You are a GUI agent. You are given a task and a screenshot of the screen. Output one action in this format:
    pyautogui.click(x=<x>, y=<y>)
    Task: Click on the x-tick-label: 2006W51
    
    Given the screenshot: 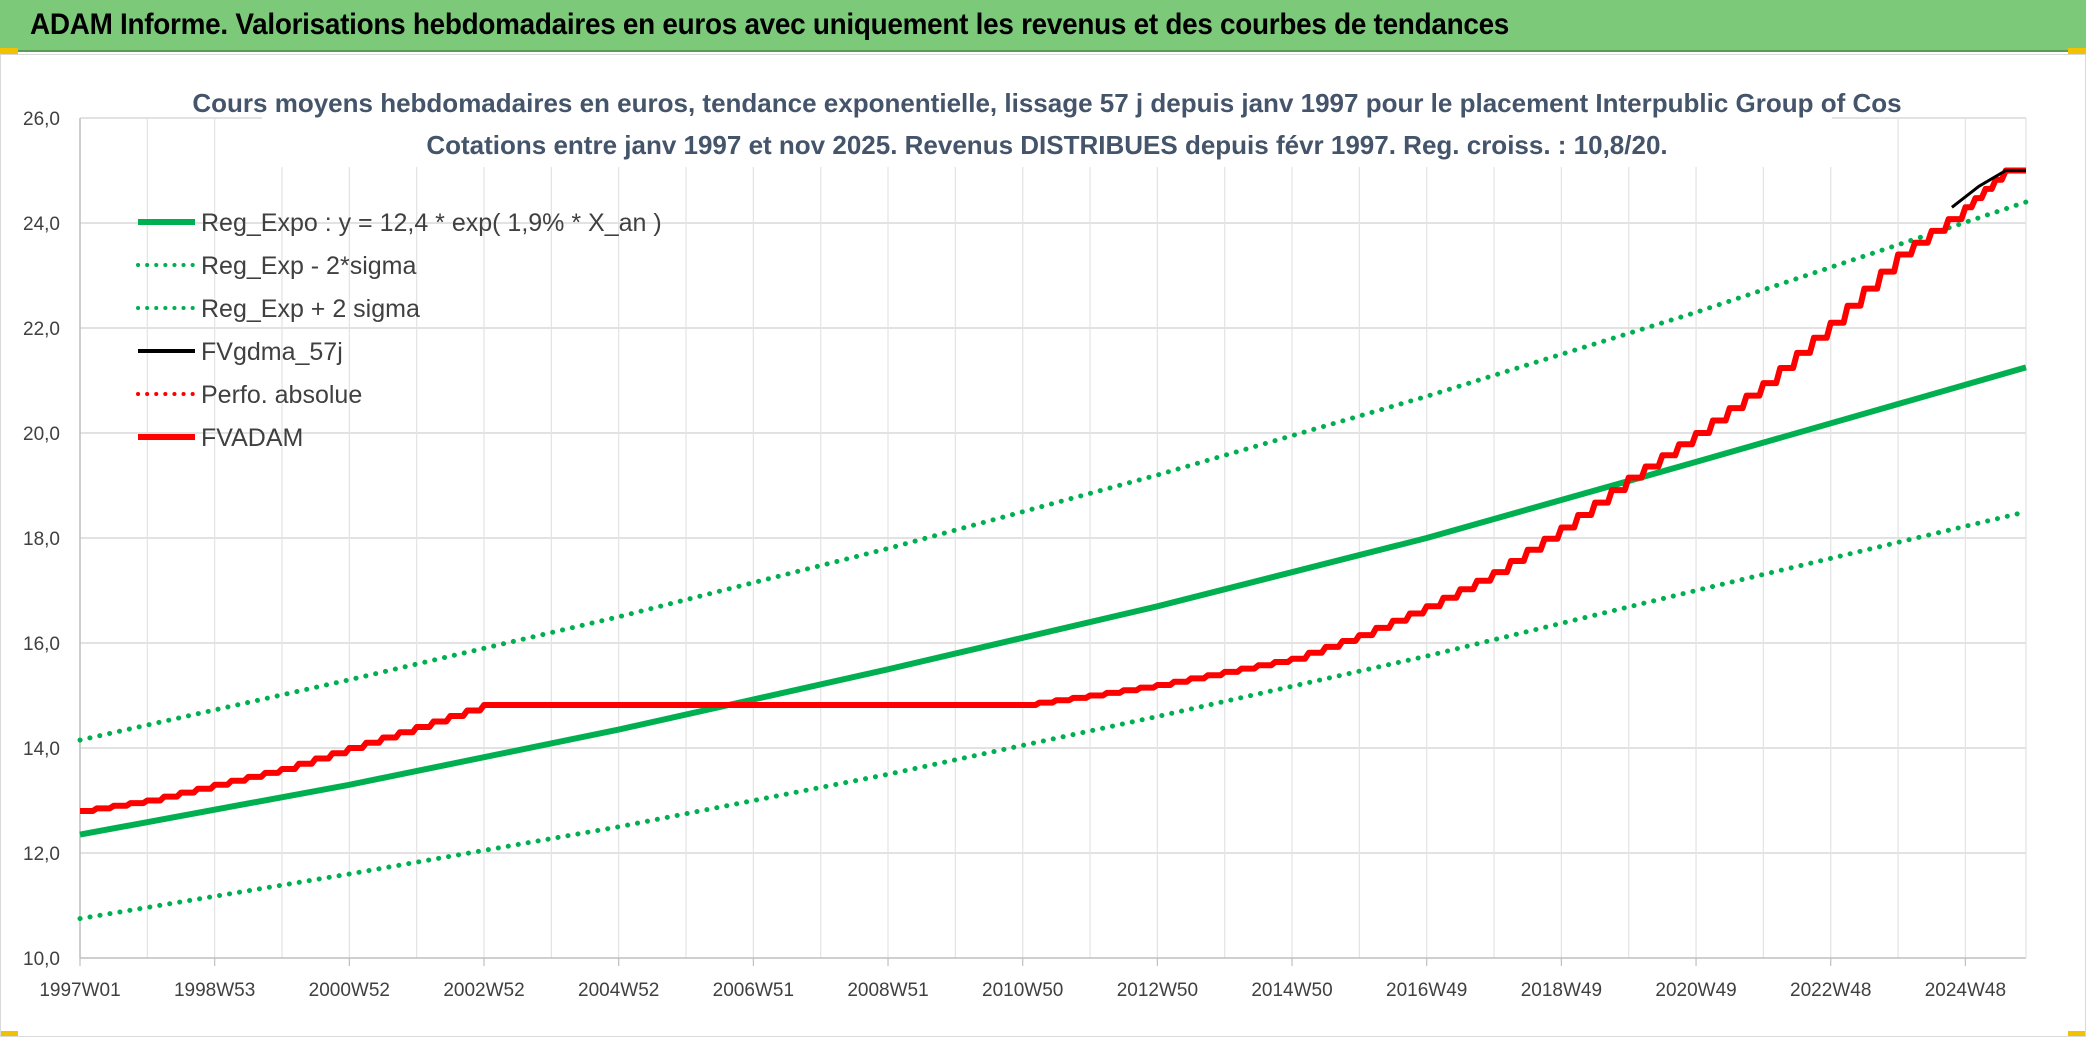 What is the action you would take?
    pyautogui.click(x=753, y=990)
    